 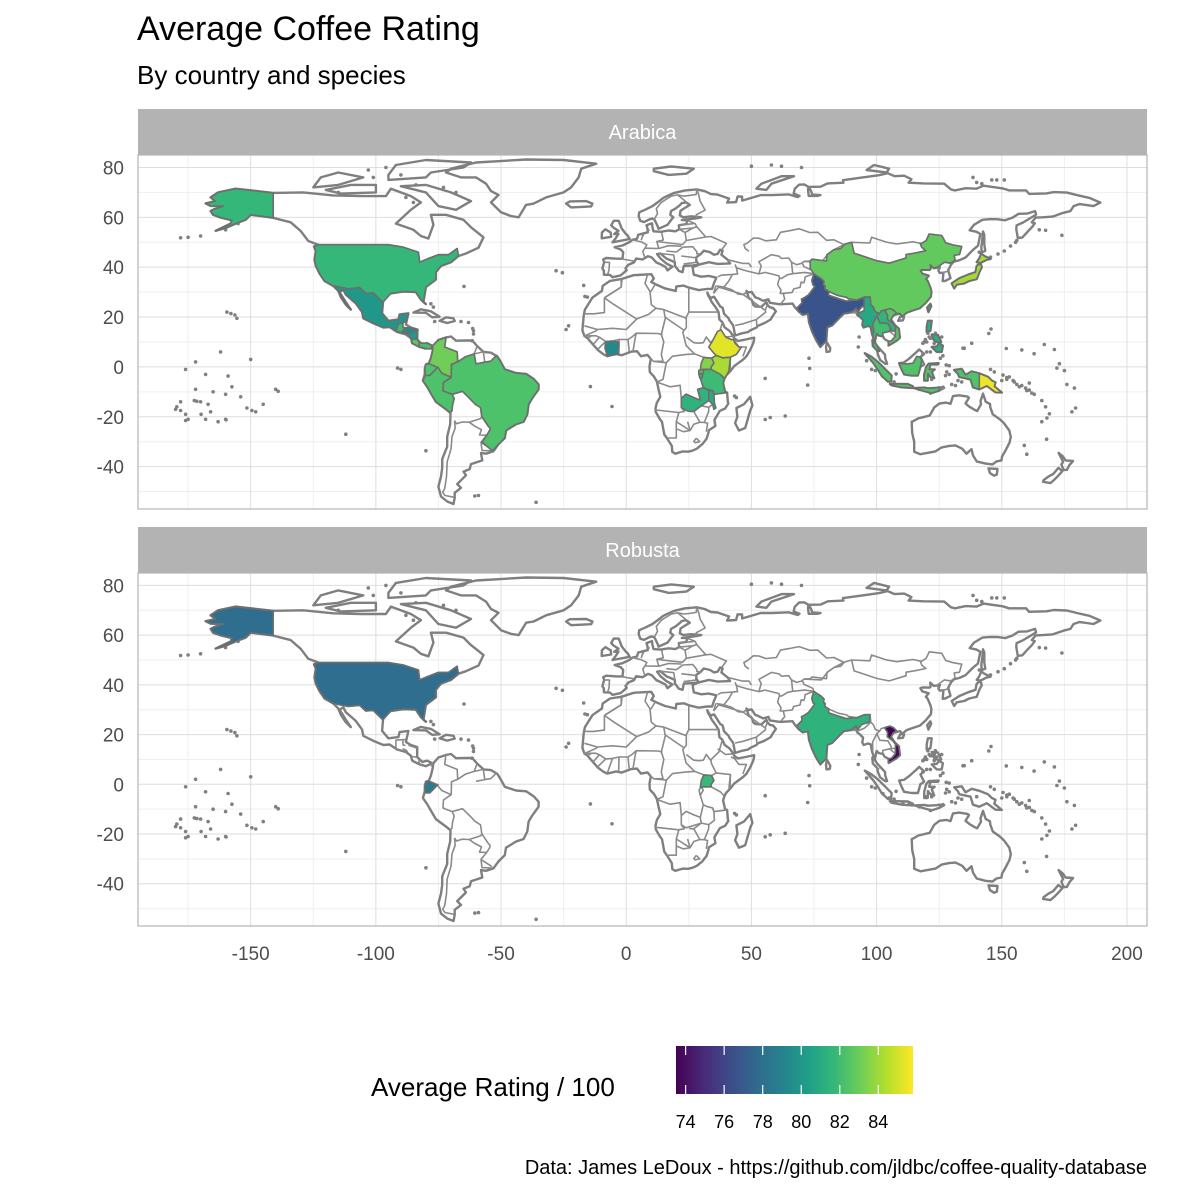 What do you see at coordinates (878, 1122) in the screenshot?
I see `legend-tick-label: 84` at bounding box center [878, 1122].